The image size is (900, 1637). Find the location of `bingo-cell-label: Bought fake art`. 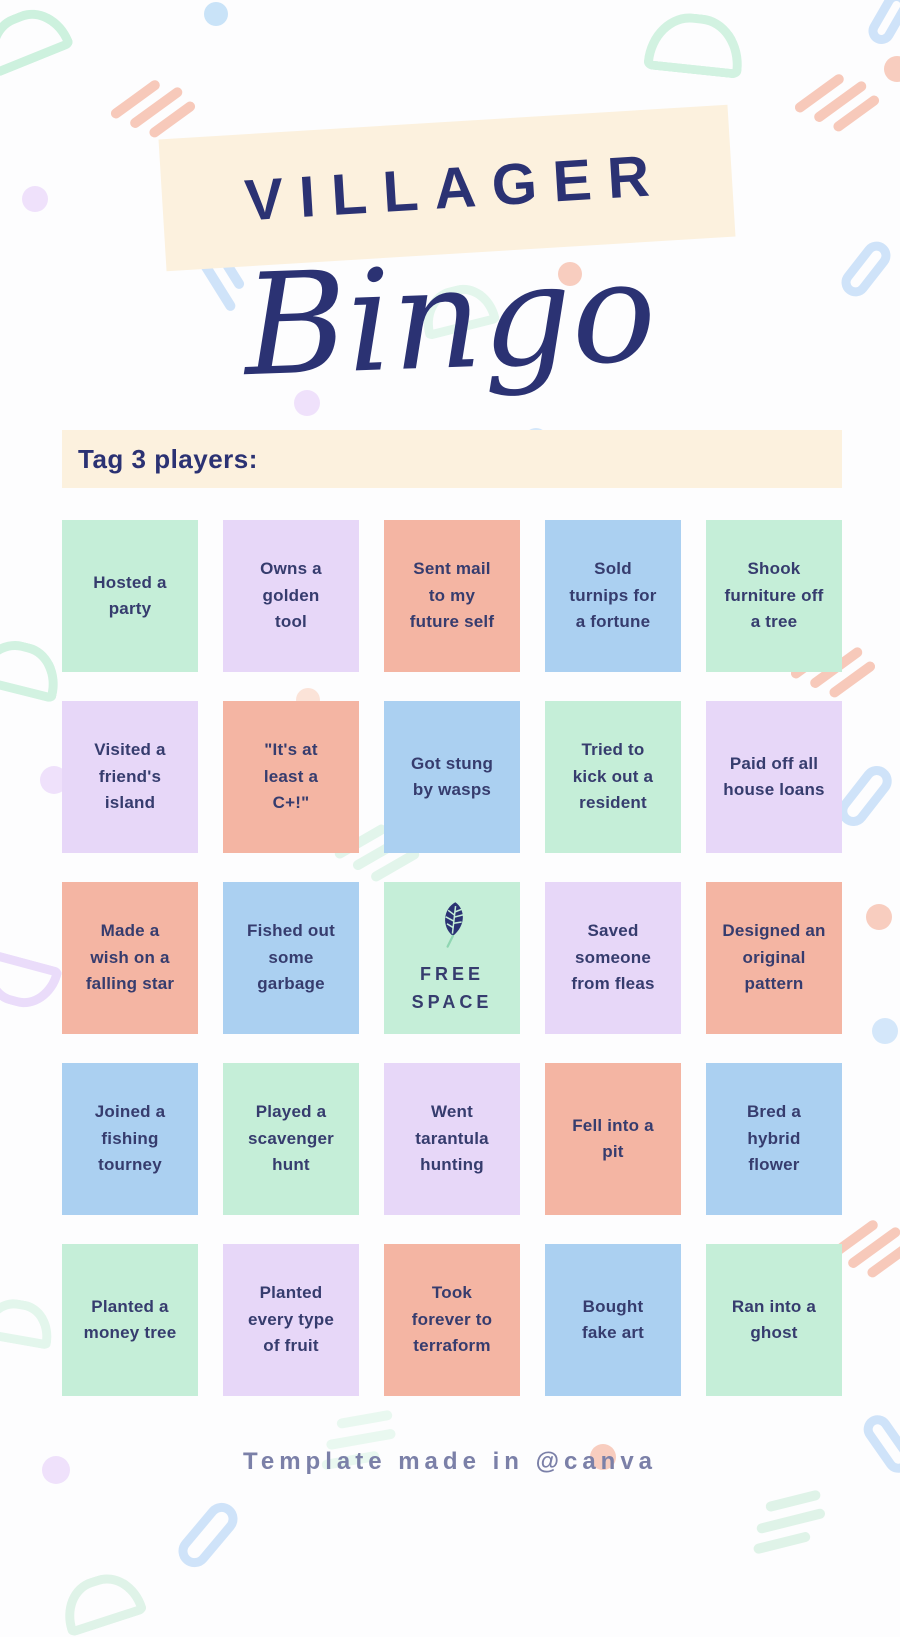

bingo-cell-label: Bought fake art is located at coordinates (613, 1319).